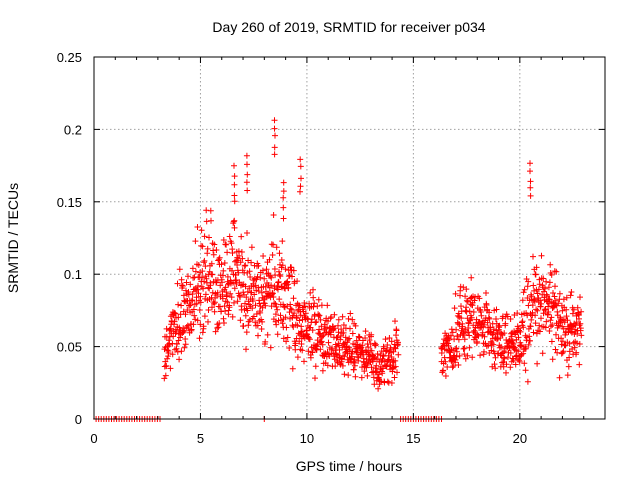  What do you see at coordinates (69, 238) in the screenshot?
I see `y-tick-labels: 0 0.05 0.1 0.15 0.2 0.25` at bounding box center [69, 238].